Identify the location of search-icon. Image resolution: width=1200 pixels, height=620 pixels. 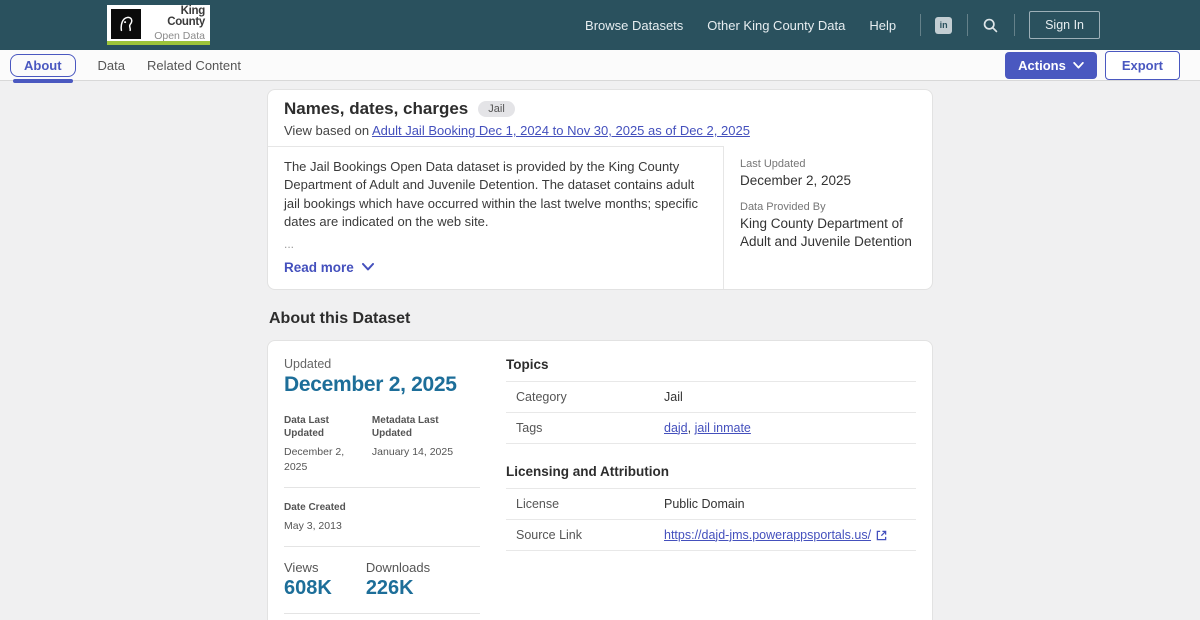
(990, 25).